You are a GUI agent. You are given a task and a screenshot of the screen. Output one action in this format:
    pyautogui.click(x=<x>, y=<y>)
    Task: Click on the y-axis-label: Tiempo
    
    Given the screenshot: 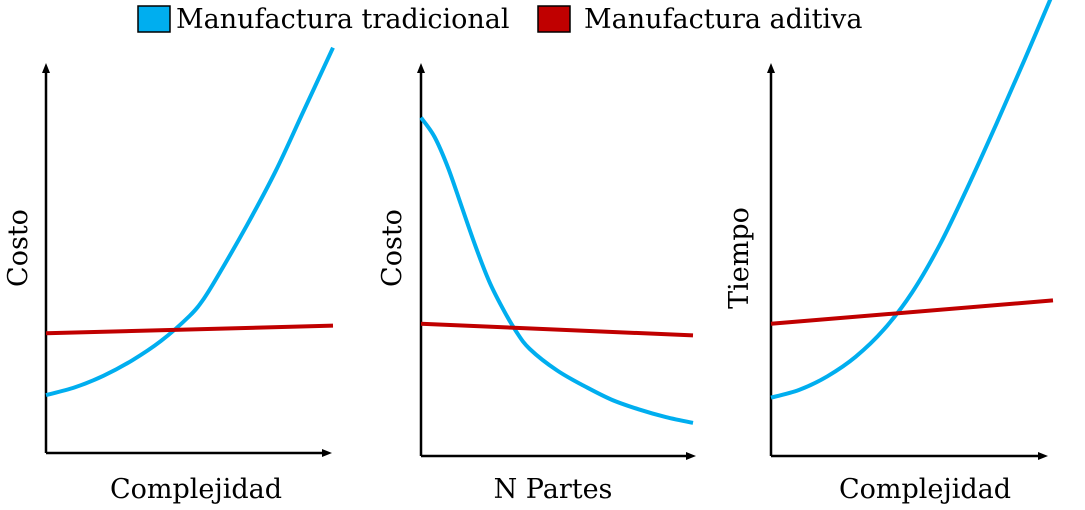 What is the action you would take?
    pyautogui.click(x=739, y=258)
    